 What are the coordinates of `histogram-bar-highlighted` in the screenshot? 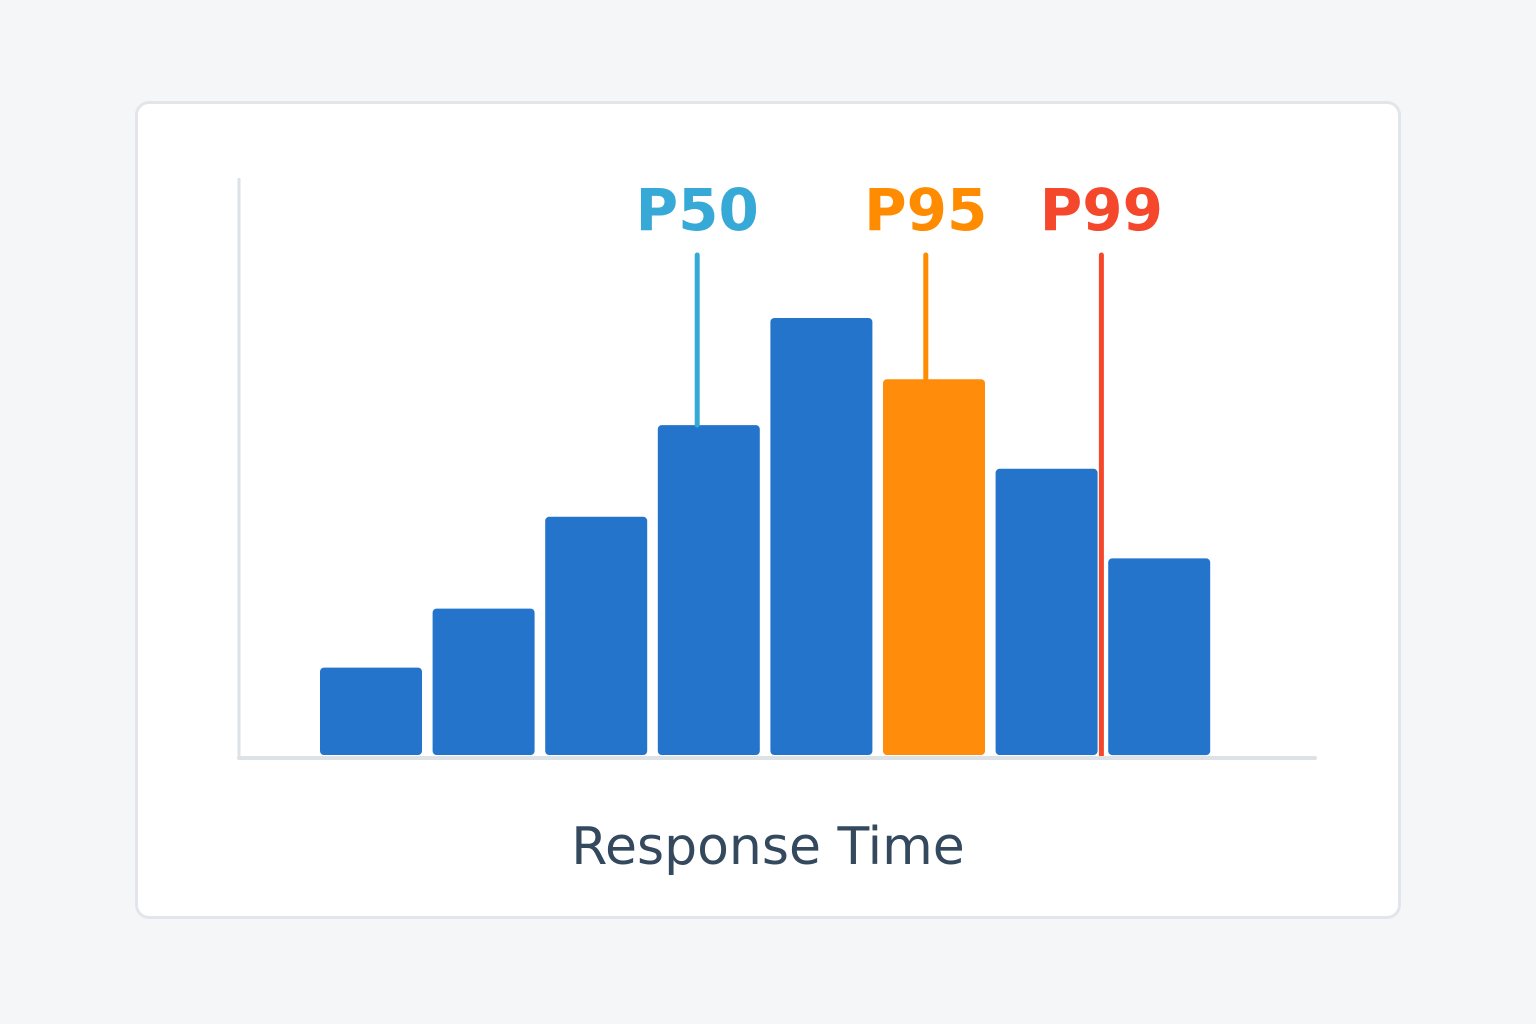 It's located at (934, 567).